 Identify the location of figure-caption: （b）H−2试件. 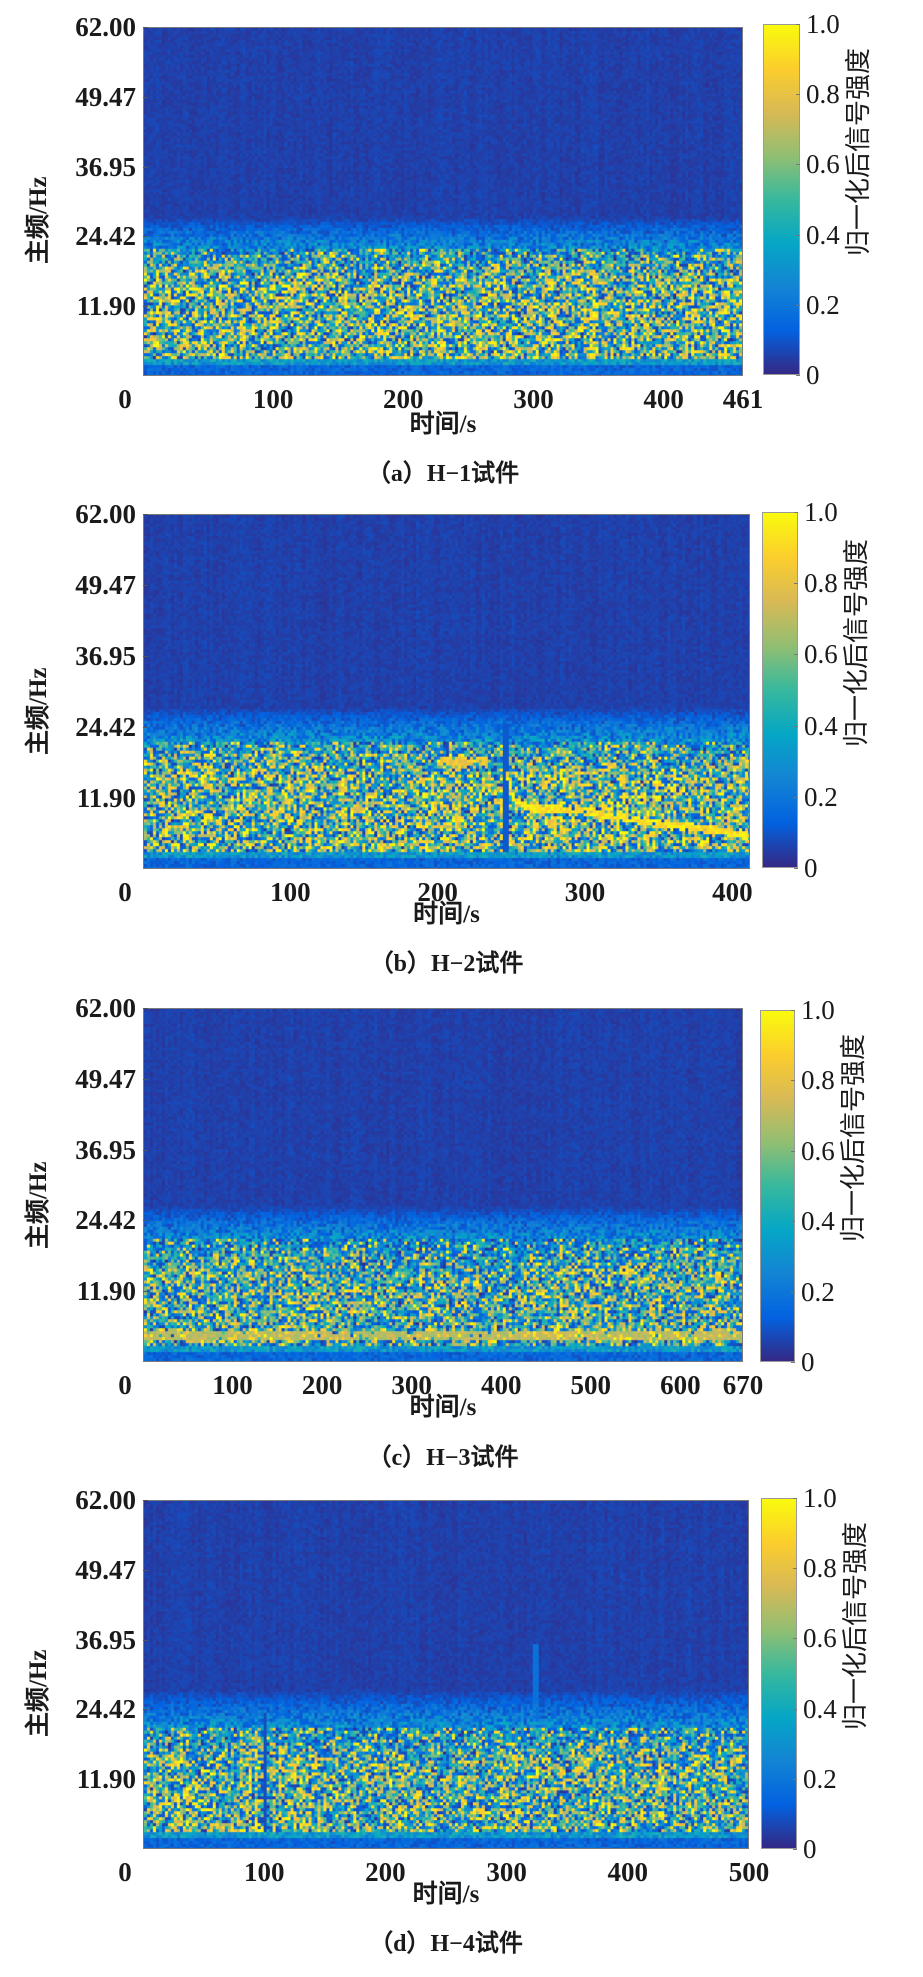
(446, 964).